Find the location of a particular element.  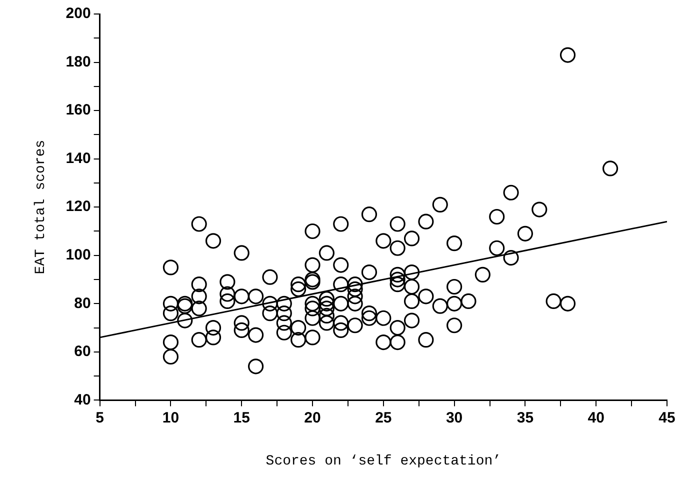

x-tick-label: 30 is located at coordinates (454, 417).